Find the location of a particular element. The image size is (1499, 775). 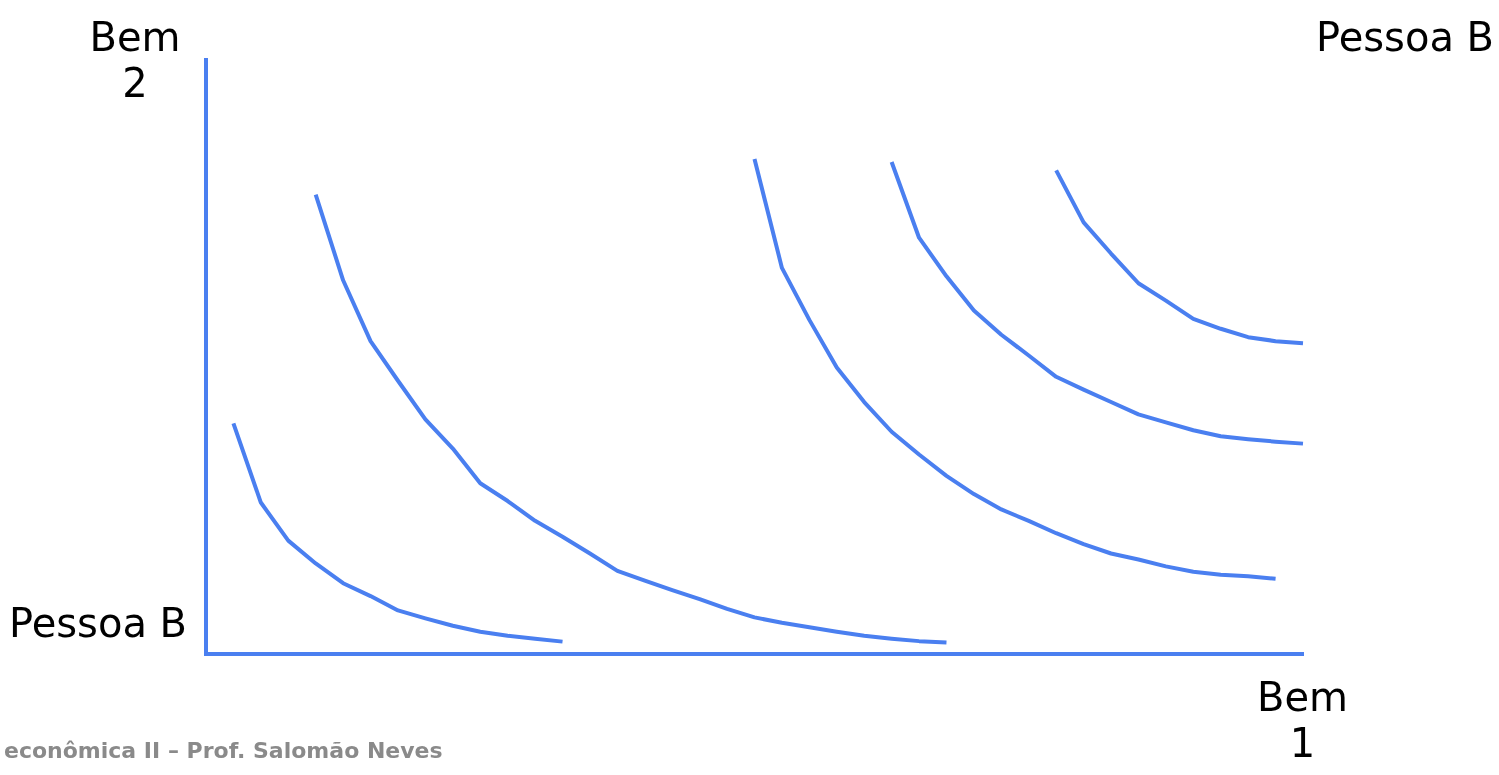

x-axis-title: Bem 1 is located at coordinates (1302, 720).